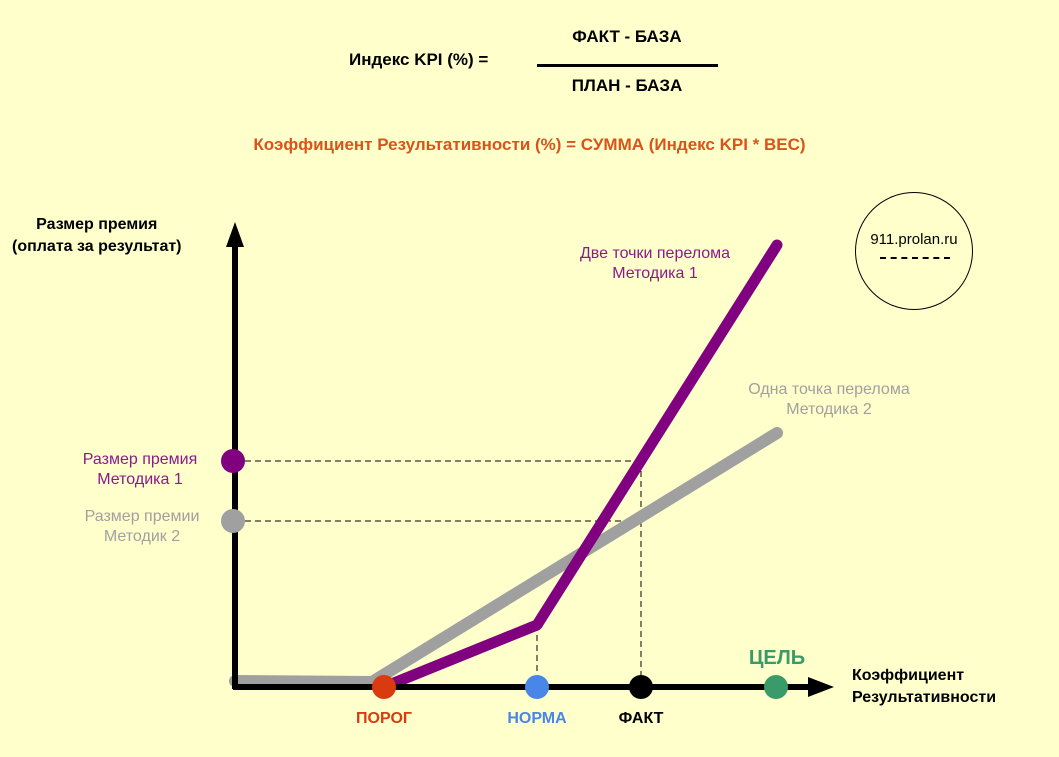 The image size is (1059, 757). I want to click on x-axis-label: Коэффициент Результативности, so click(924, 687).